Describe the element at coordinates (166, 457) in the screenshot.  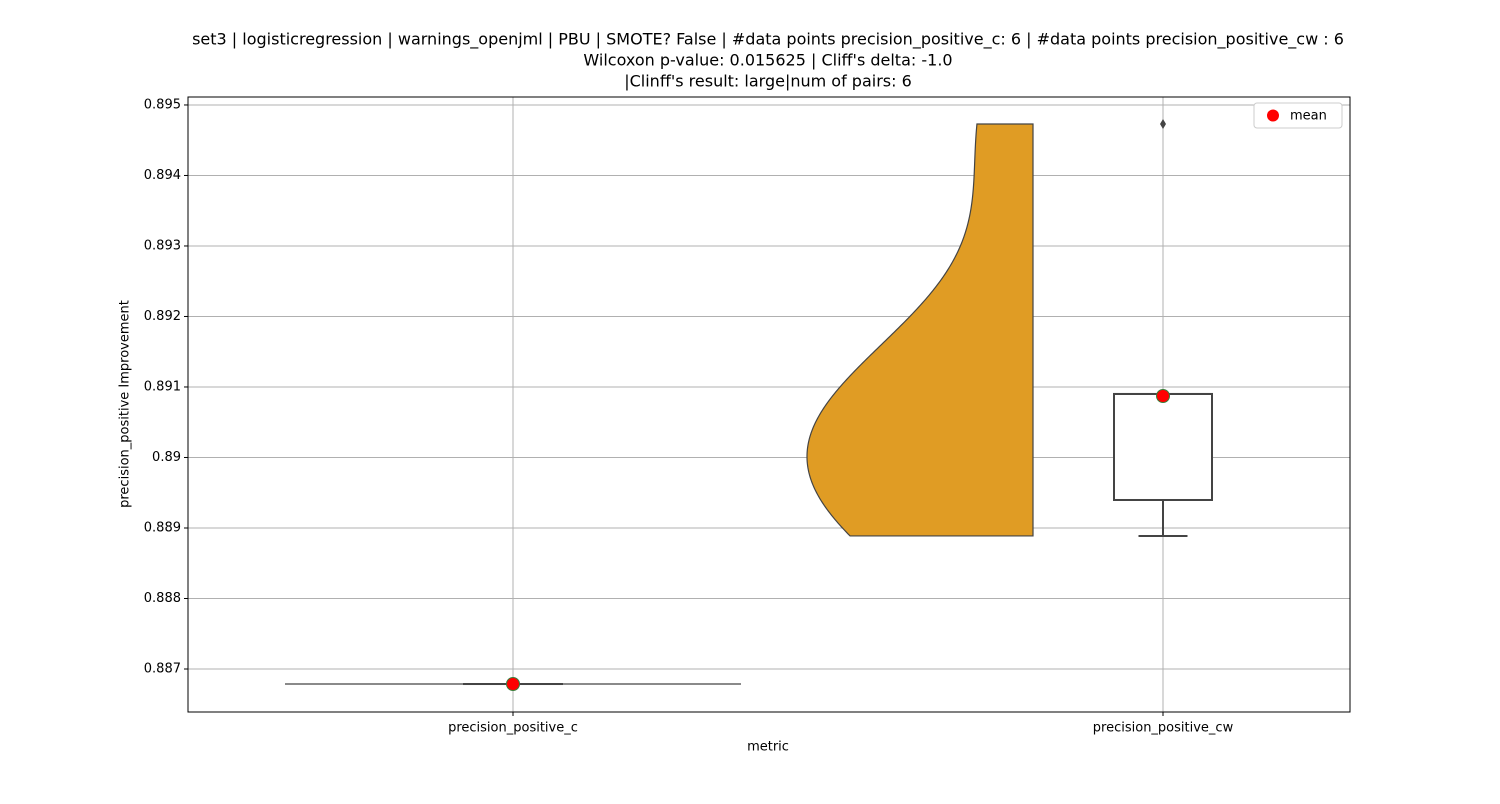
I see `y-tick-label: 0.89` at that location.